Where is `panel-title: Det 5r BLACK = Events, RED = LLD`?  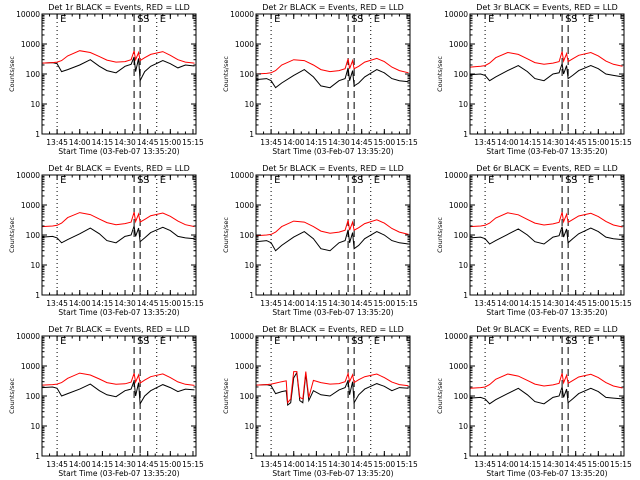
panel-title: Det 5r BLACK = Events, RED = LLD is located at coordinates (333, 168).